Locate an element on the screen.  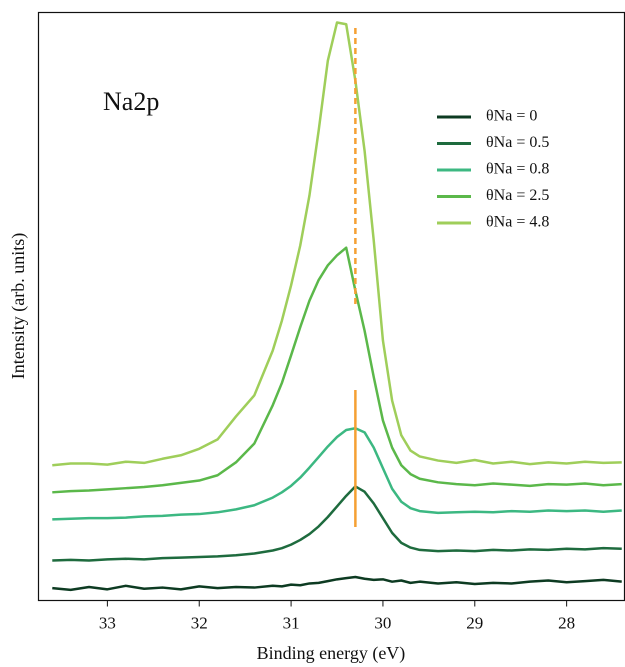
legend-label: θNa = 2.5 is located at coordinates (517, 195).